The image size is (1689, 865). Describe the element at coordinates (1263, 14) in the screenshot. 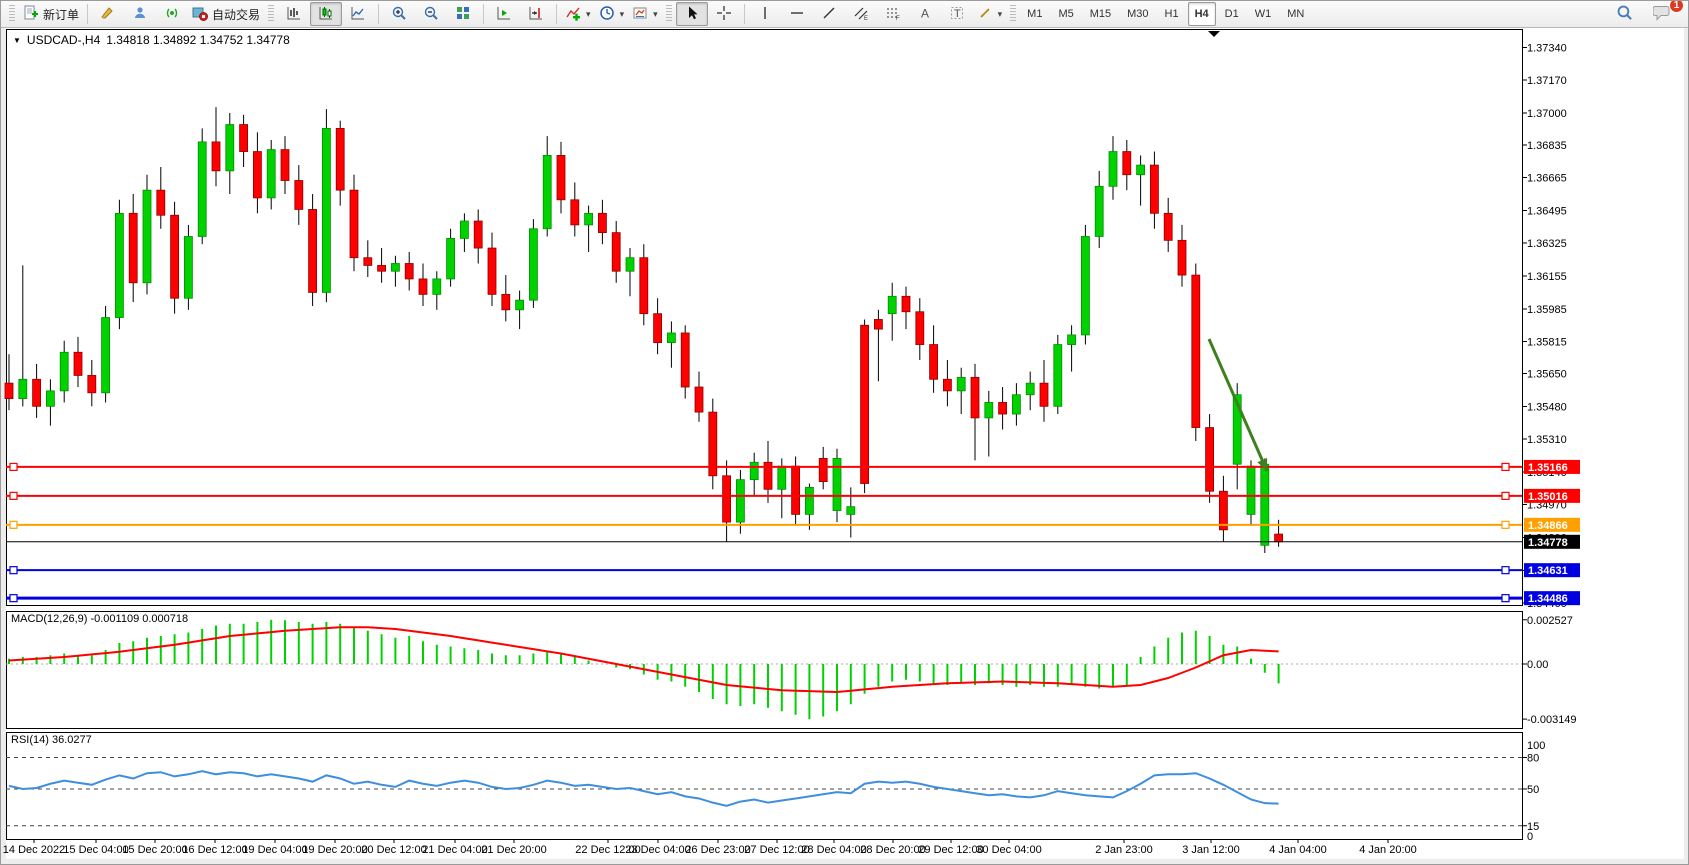

I see `timeframe-button-w1: W1` at that location.